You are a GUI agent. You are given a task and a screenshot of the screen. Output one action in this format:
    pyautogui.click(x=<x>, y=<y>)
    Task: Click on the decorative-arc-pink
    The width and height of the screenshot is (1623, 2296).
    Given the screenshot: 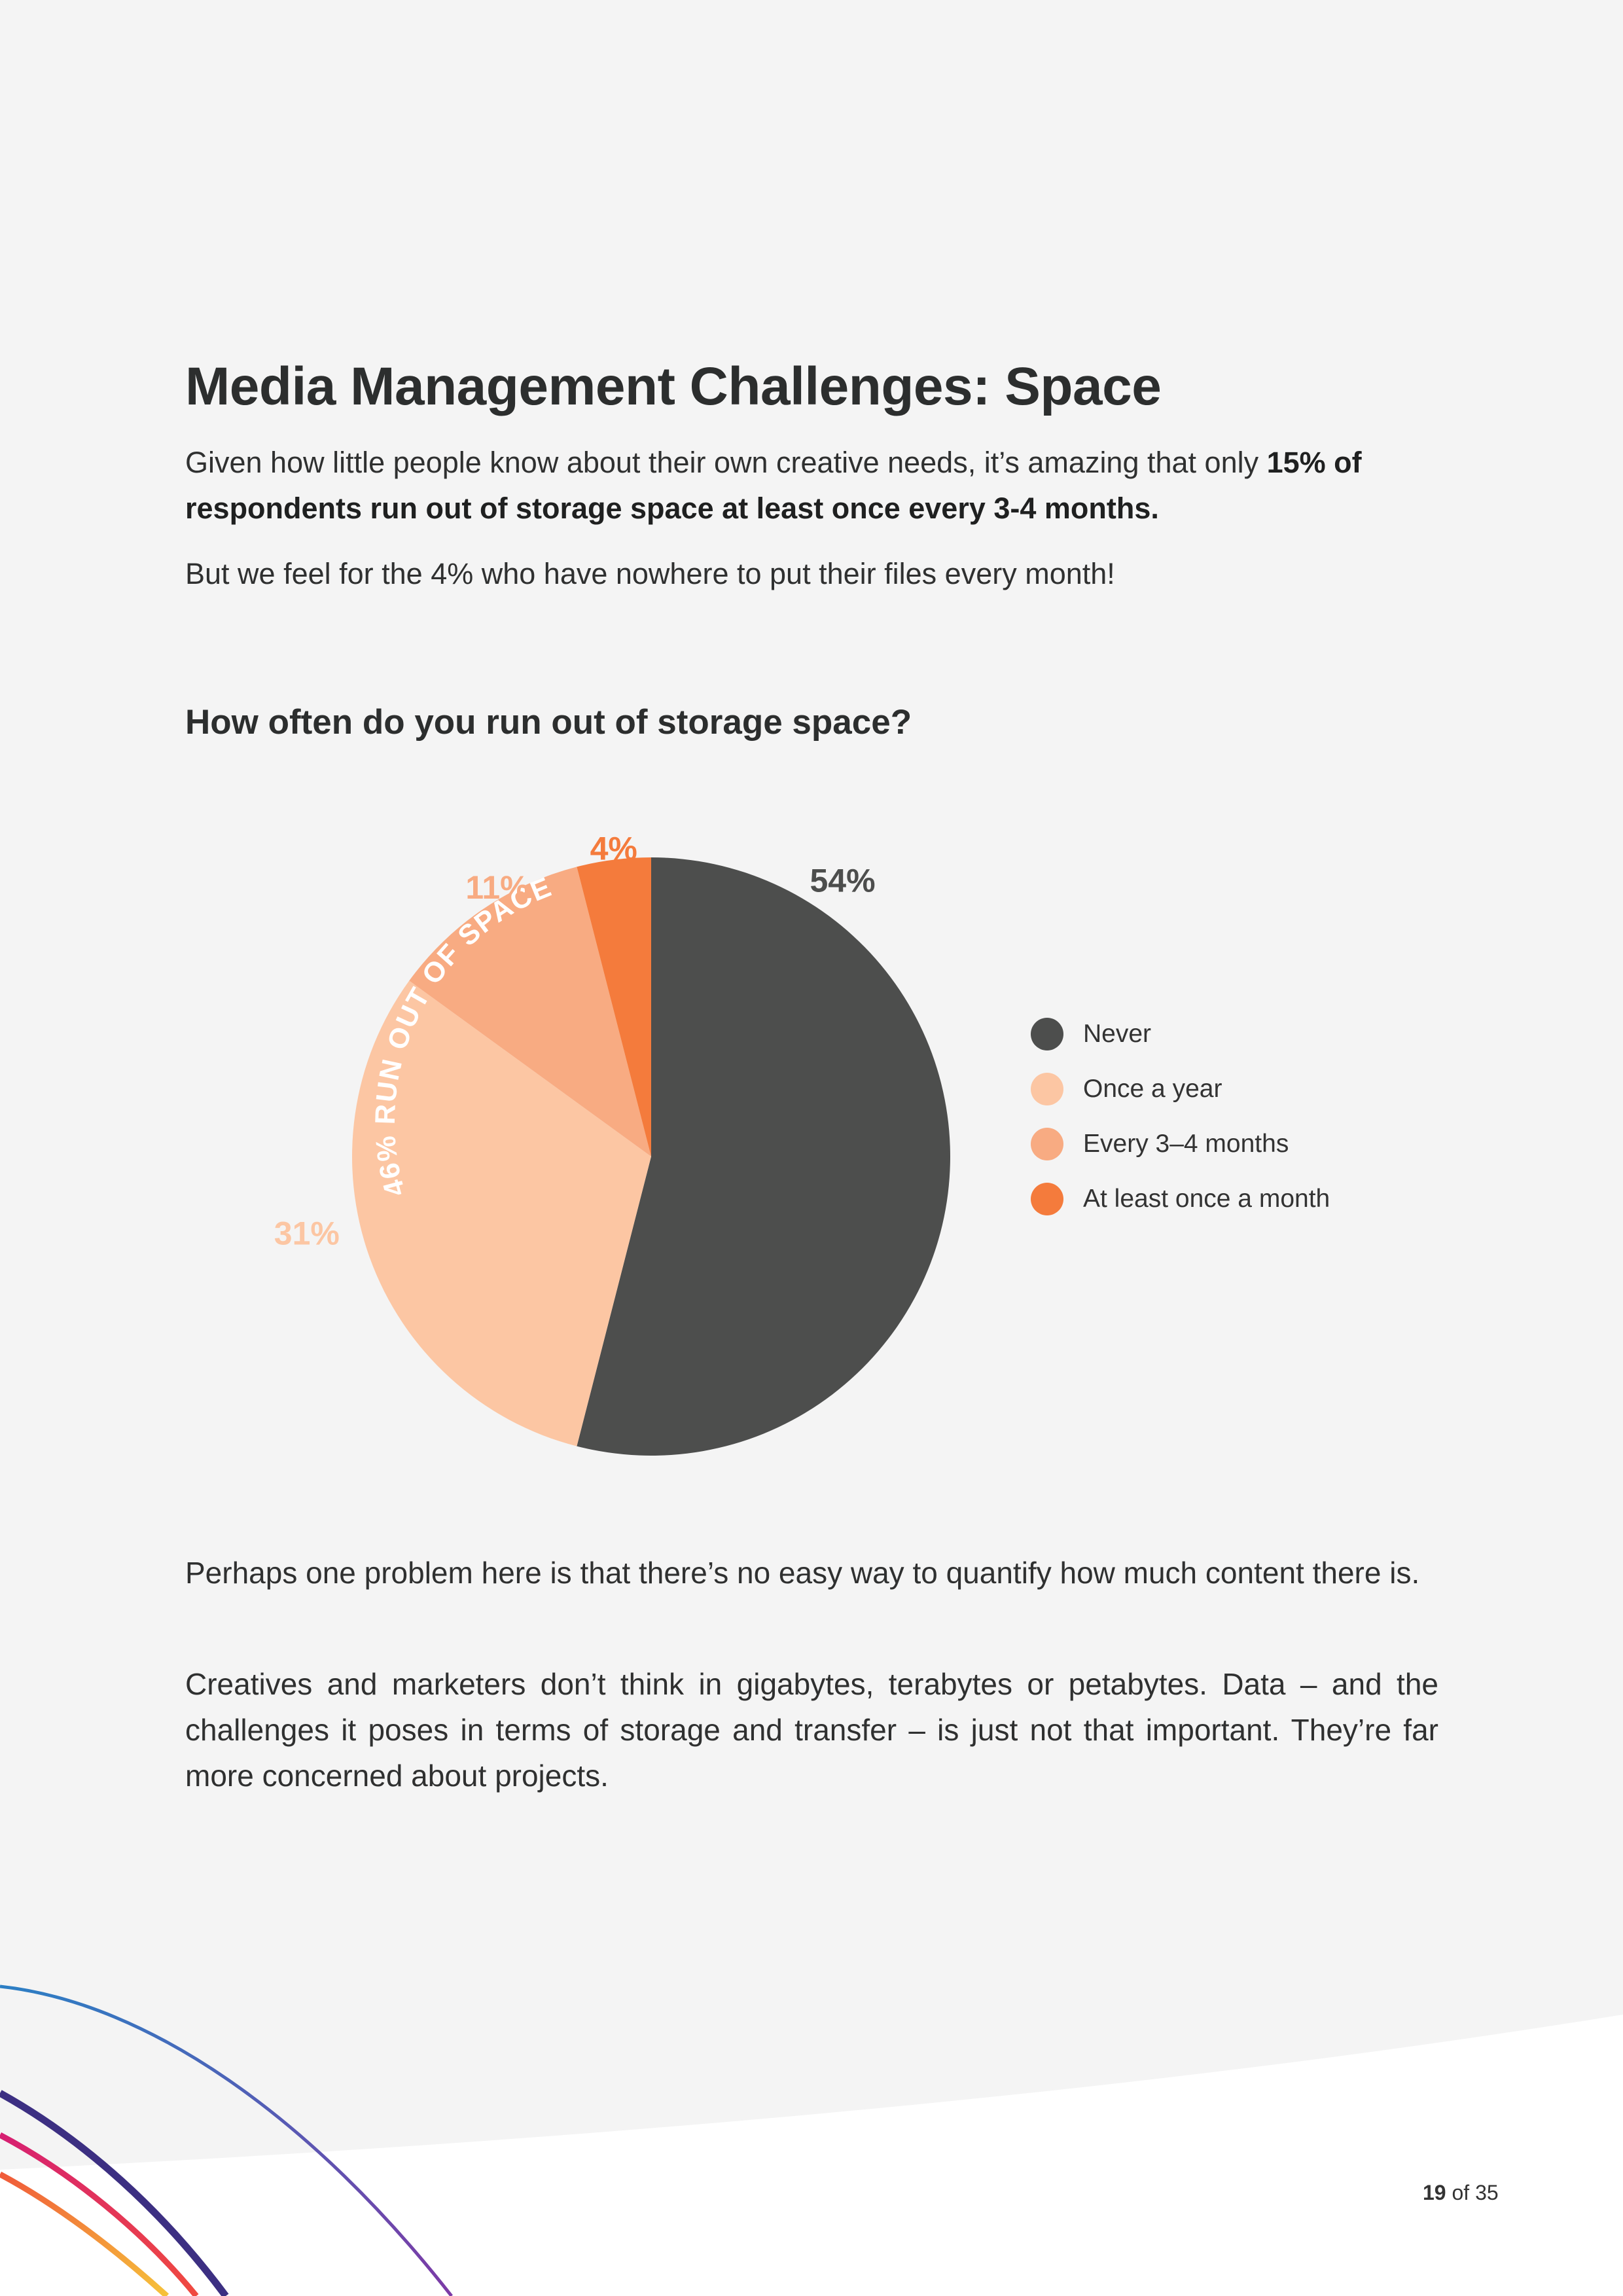 What is the action you would take?
    pyautogui.click(x=99, y=2214)
    